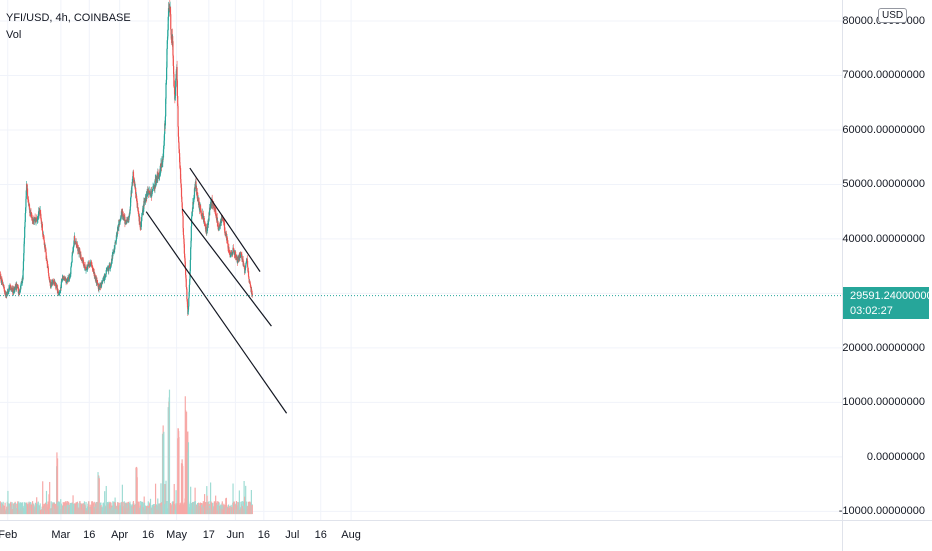 This screenshot has height=551, width=932. What do you see at coordinates (351, 535) in the screenshot?
I see `time-tick-label: Aug` at bounding box center [351, 535].